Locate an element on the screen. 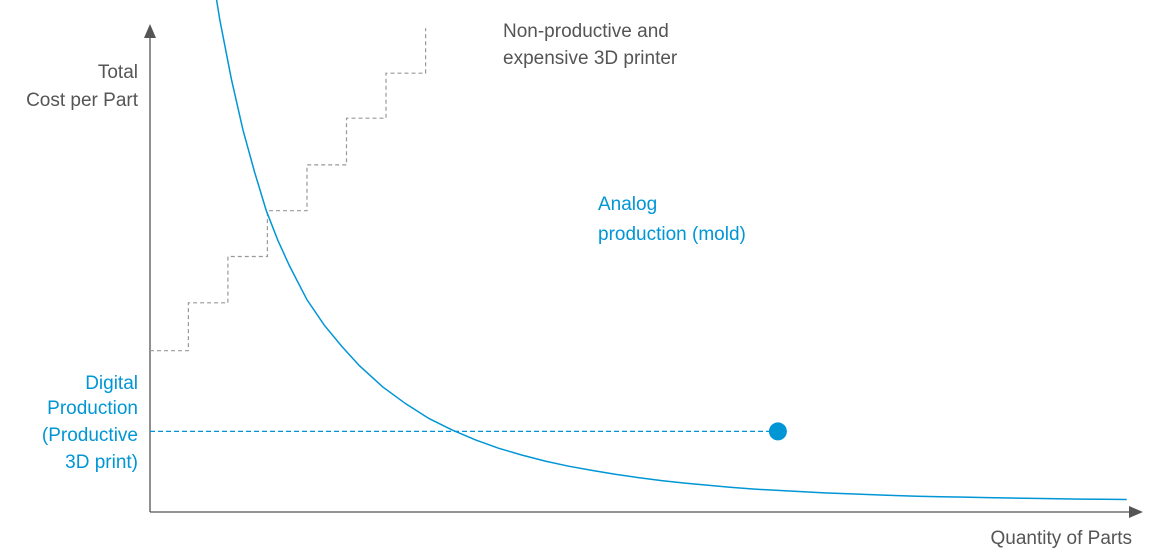 The width and height of the screenshot is (1154, 553). x-axis-label: Quantity of Parts is located at coordinates (1061, 538).